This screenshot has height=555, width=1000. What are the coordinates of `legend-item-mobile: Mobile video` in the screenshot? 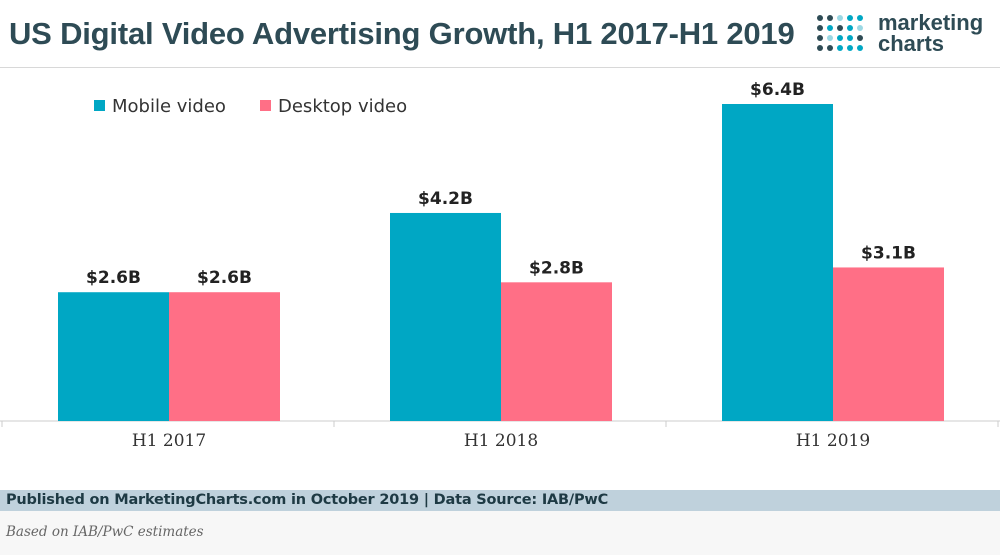 It's located at (160, 106).